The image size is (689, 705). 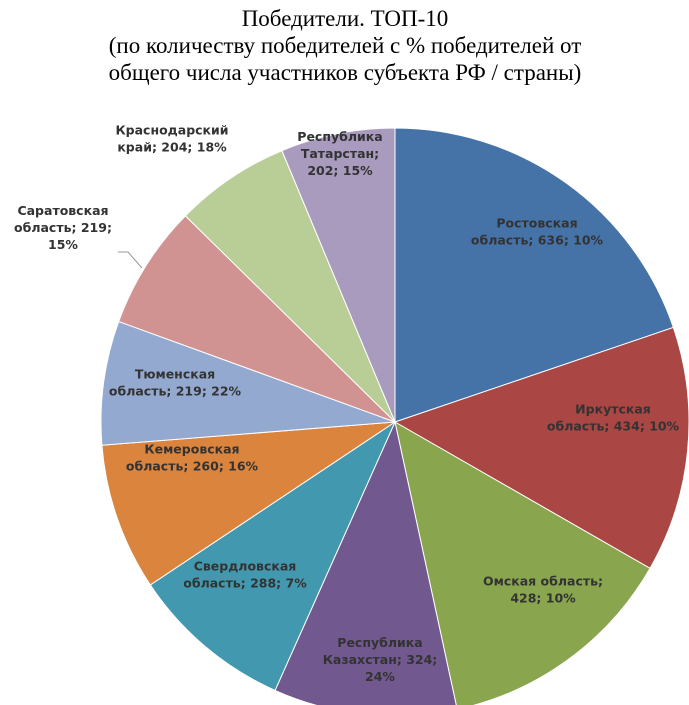 What do you see at coordinates (537, 232) in the screenshot?
I see `data-label: Ростовская область; 636; 10%` at bounding box center [537, 232].